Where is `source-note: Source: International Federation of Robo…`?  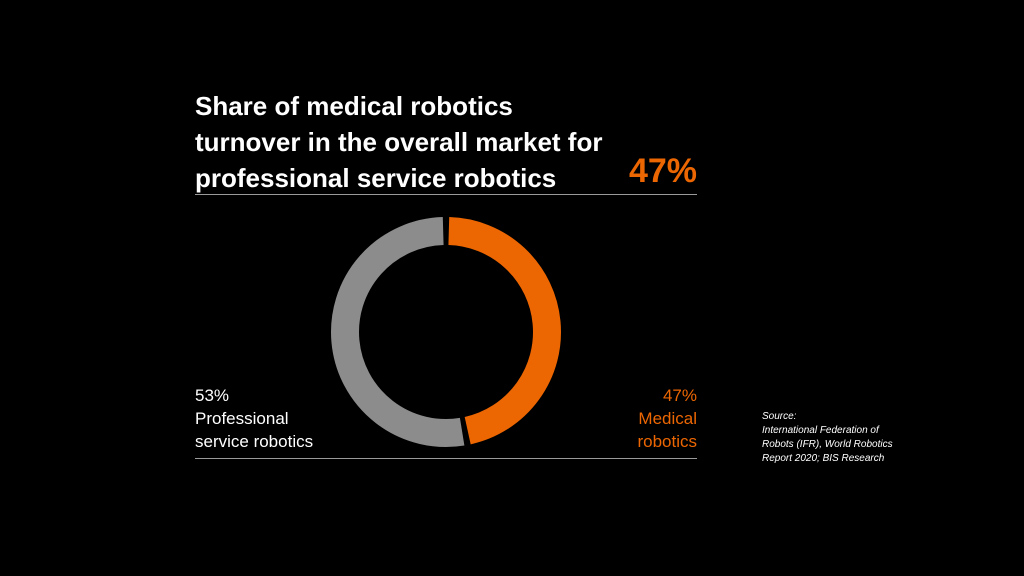 source-note: Source: International Federation of Robo… is located at coordinates (832, 438).